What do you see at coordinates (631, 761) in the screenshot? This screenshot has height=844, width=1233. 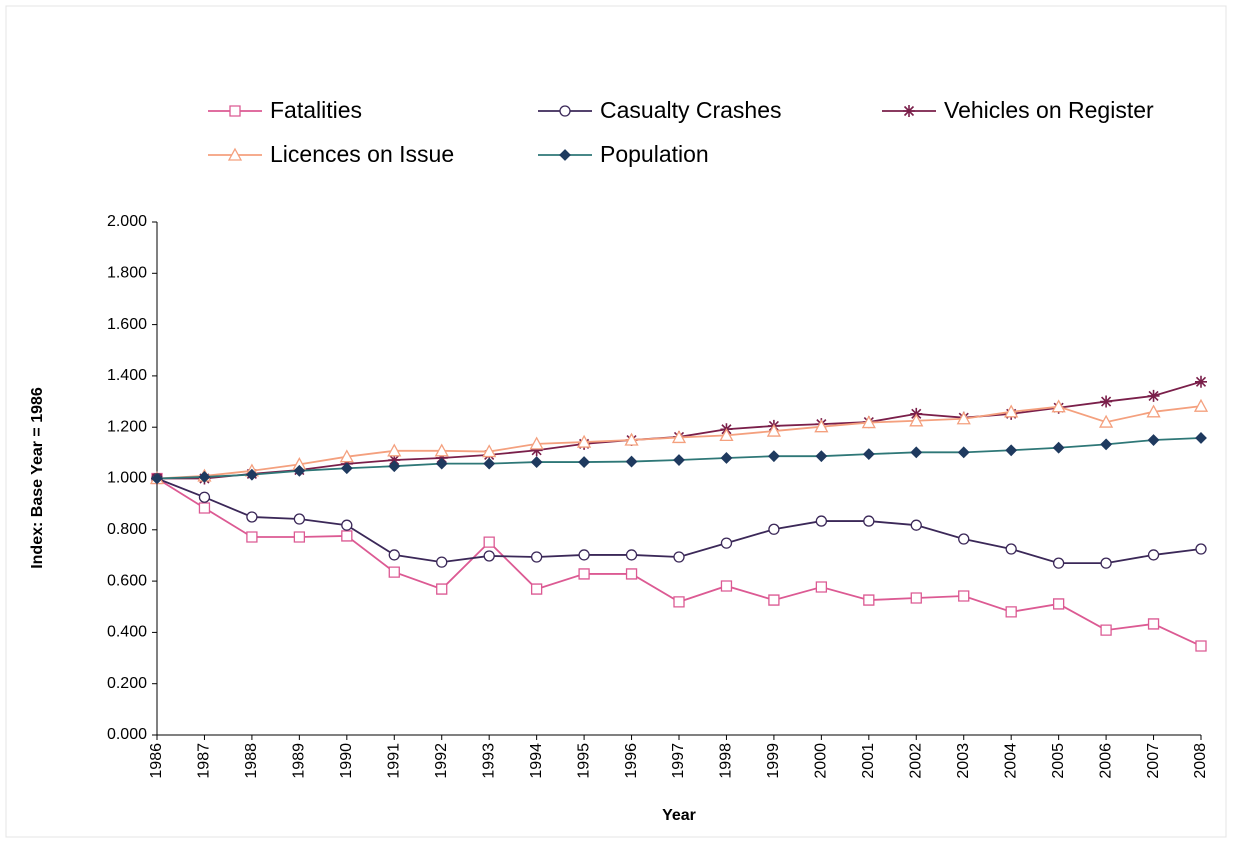 I see `x-tick-label: 1996` at bounding box center [631, 761].